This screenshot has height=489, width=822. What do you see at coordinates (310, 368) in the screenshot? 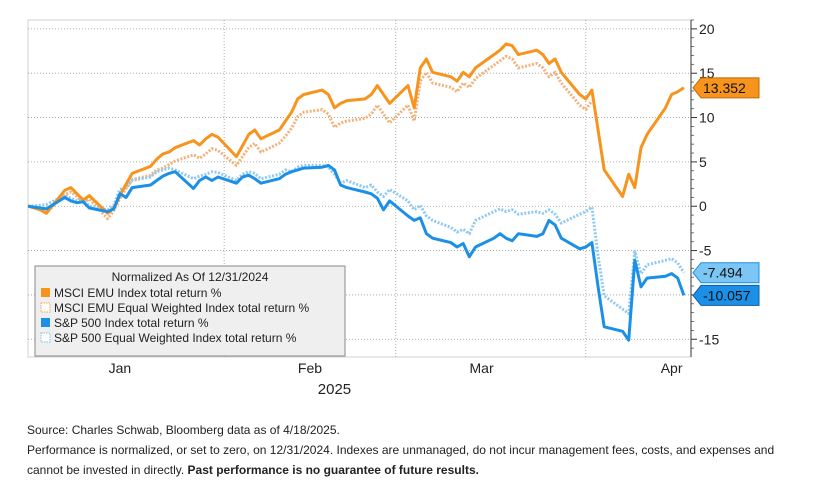
I see `x-tick-label: Feb` at bounding box center [310, 368].